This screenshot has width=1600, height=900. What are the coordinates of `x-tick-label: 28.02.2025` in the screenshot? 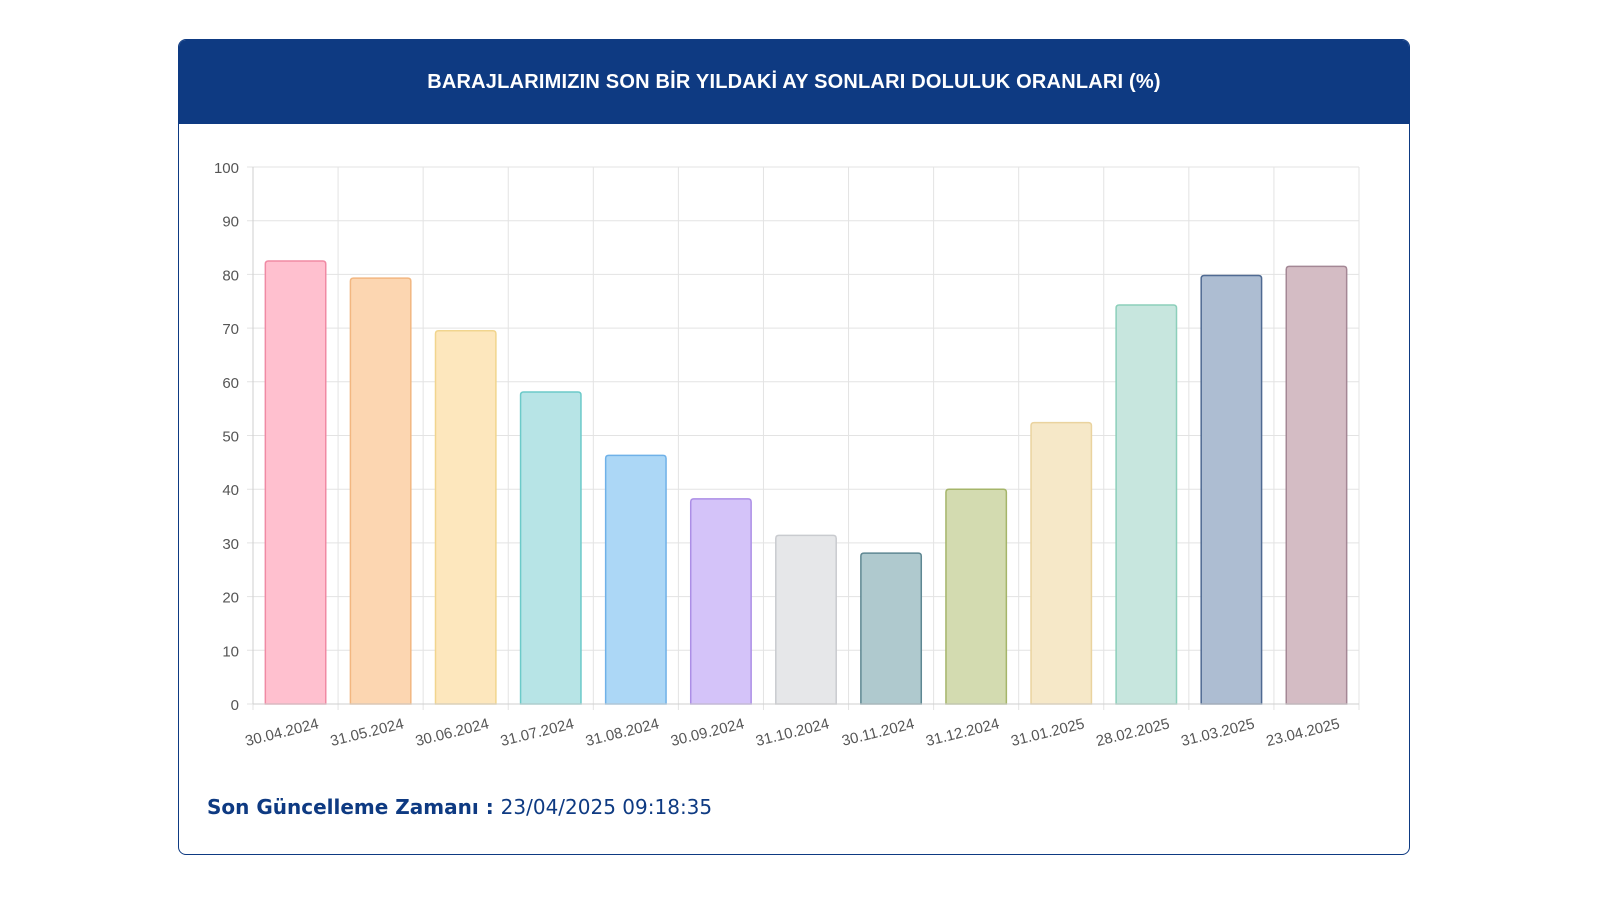 It's located at (1132, 732).